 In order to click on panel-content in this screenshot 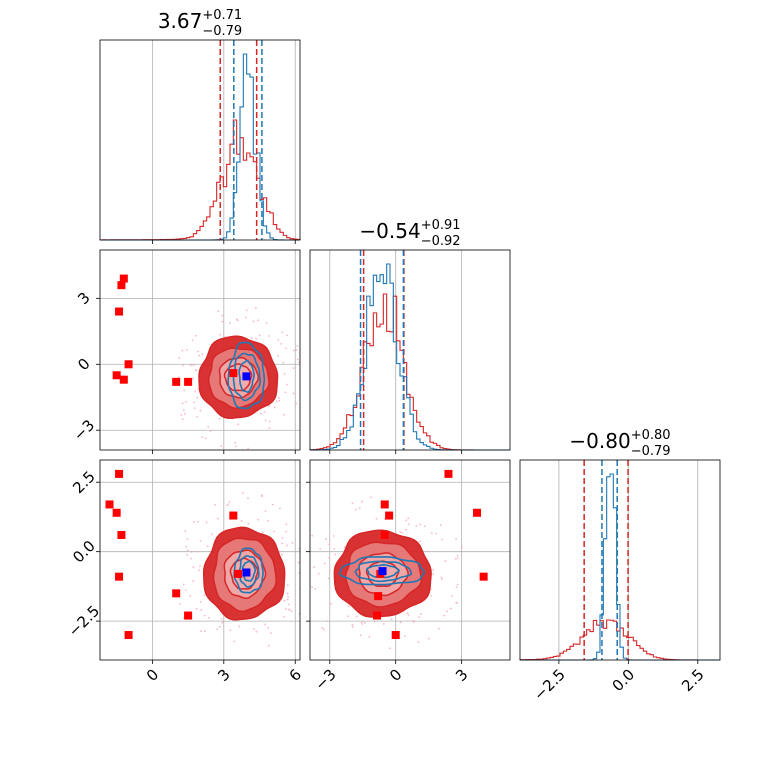, I will do `click(410, 560)`.